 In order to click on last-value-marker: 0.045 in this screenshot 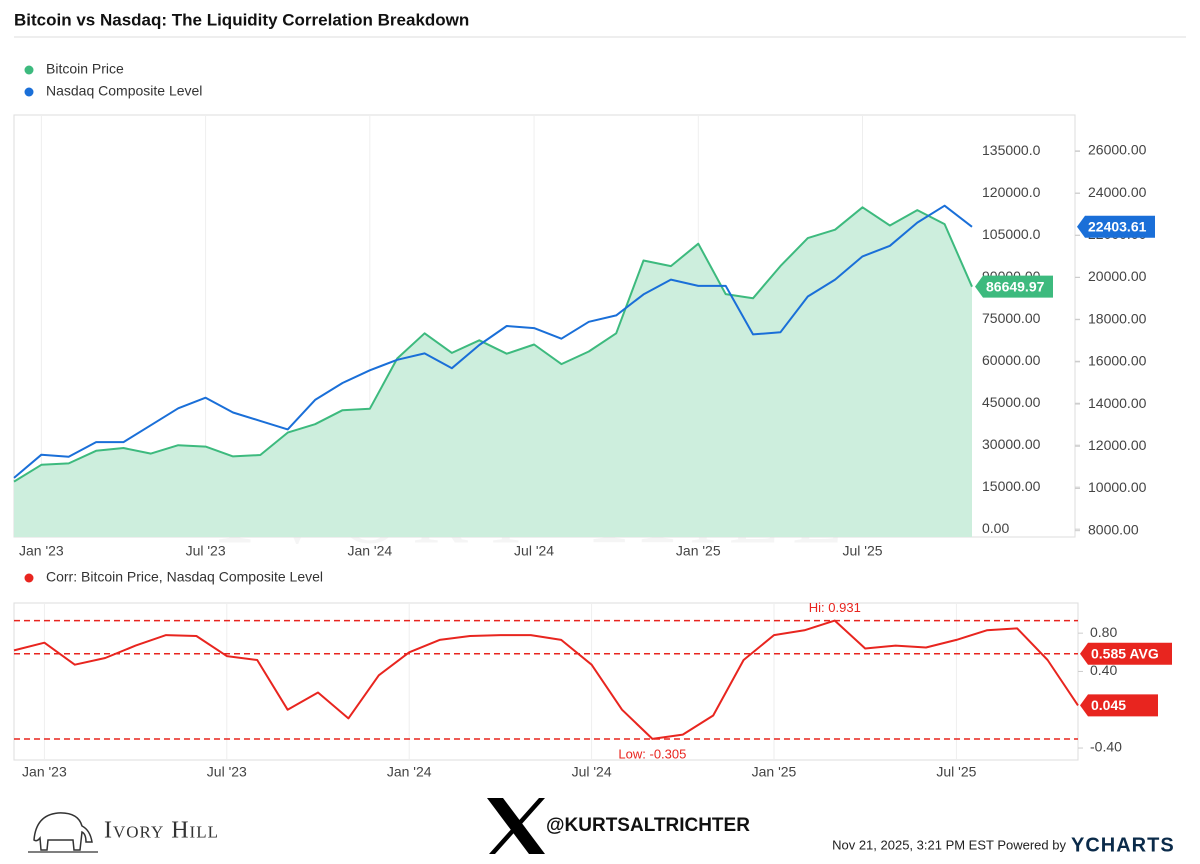, I will do `click(1119, 705)`.